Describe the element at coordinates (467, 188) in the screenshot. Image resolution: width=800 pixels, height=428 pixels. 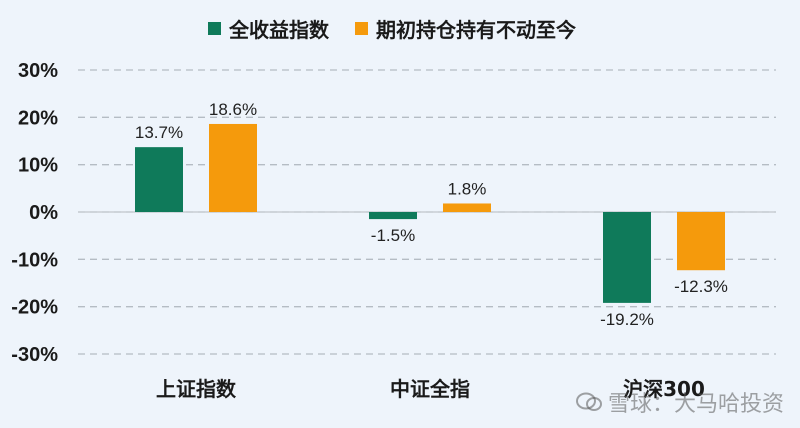
I see `data-label: 1.8%` at that location.